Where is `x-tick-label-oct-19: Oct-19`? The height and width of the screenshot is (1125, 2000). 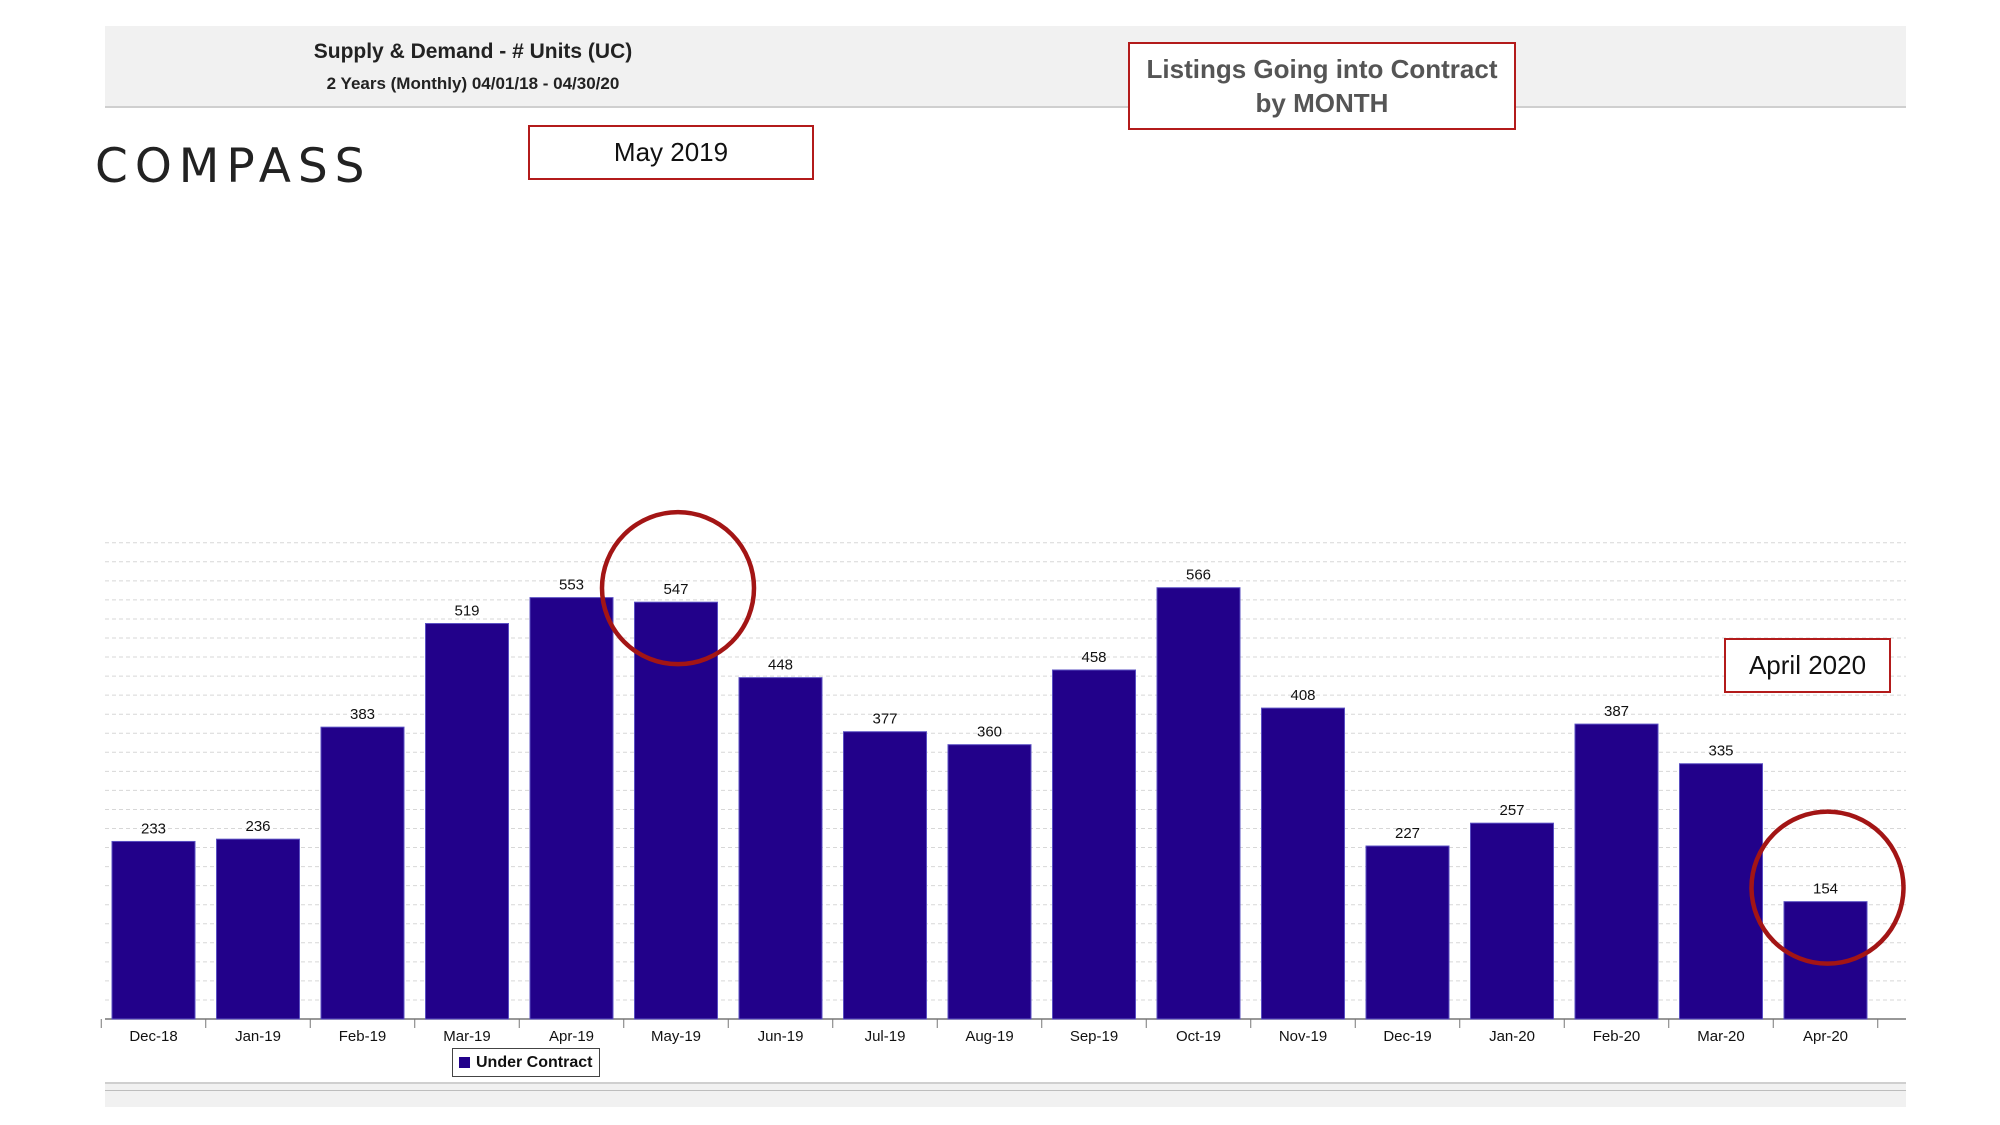
x-tick-label-oct-19: Oct-19 is located at coordinates (1198, 1036).